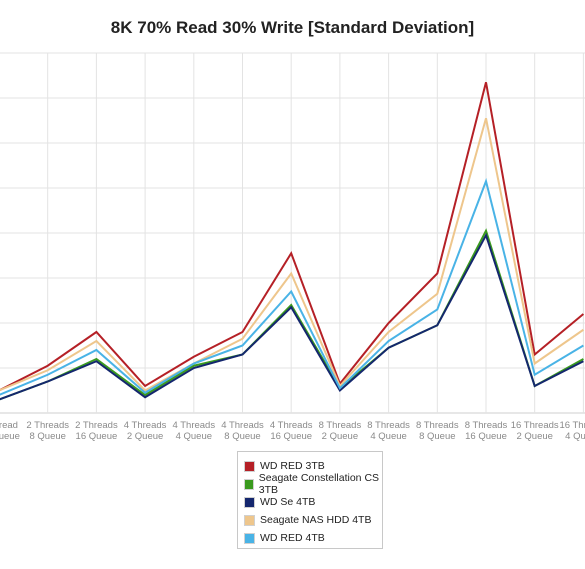 This screenshot has width=585, height=569. What do you see at coordinates (316, 520) in the screenshot?
I see `legend-label: Seagate NAS HDD 4TB` at bounding box center [316, 520].